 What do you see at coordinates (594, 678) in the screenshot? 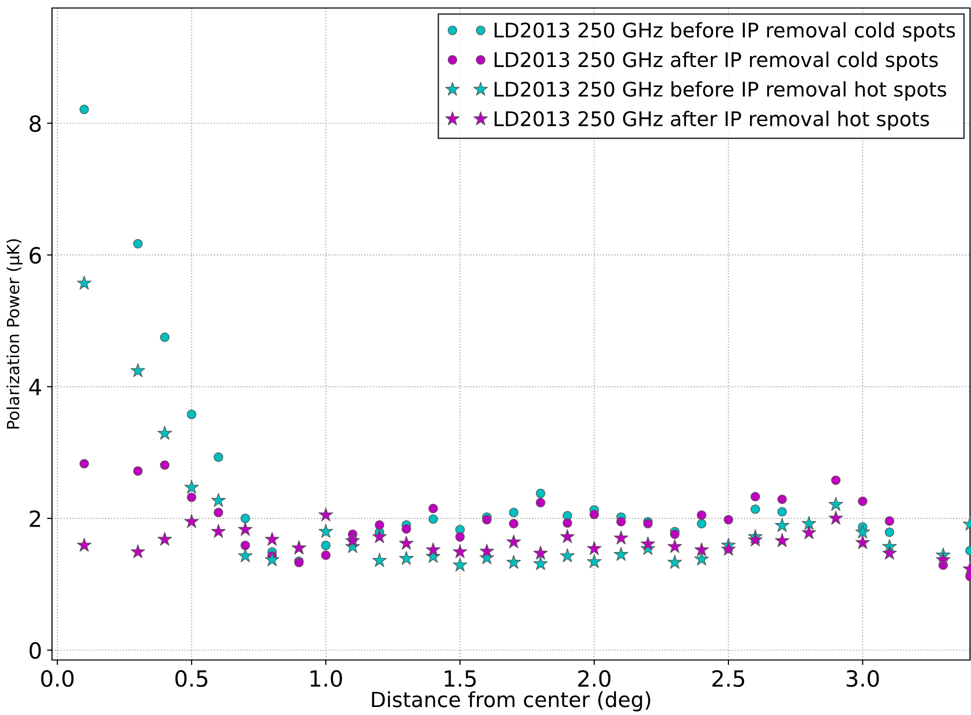
I see `x-tick-label: 2.0` at bounding box center [594, 678].